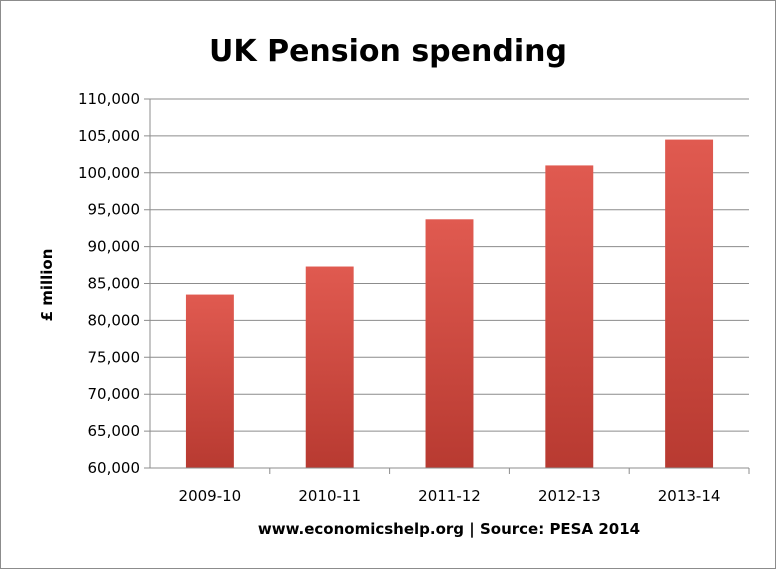 This screenshot has height=570, width=776. Describe the element at coordinates (569, 496) in the screenshot. I see `x-tick-label: 2012-13` at that location.